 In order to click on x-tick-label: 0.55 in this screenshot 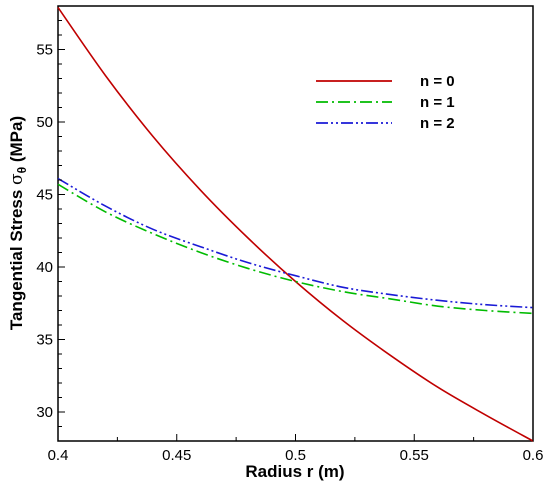, I will do `click(414, 455)`.